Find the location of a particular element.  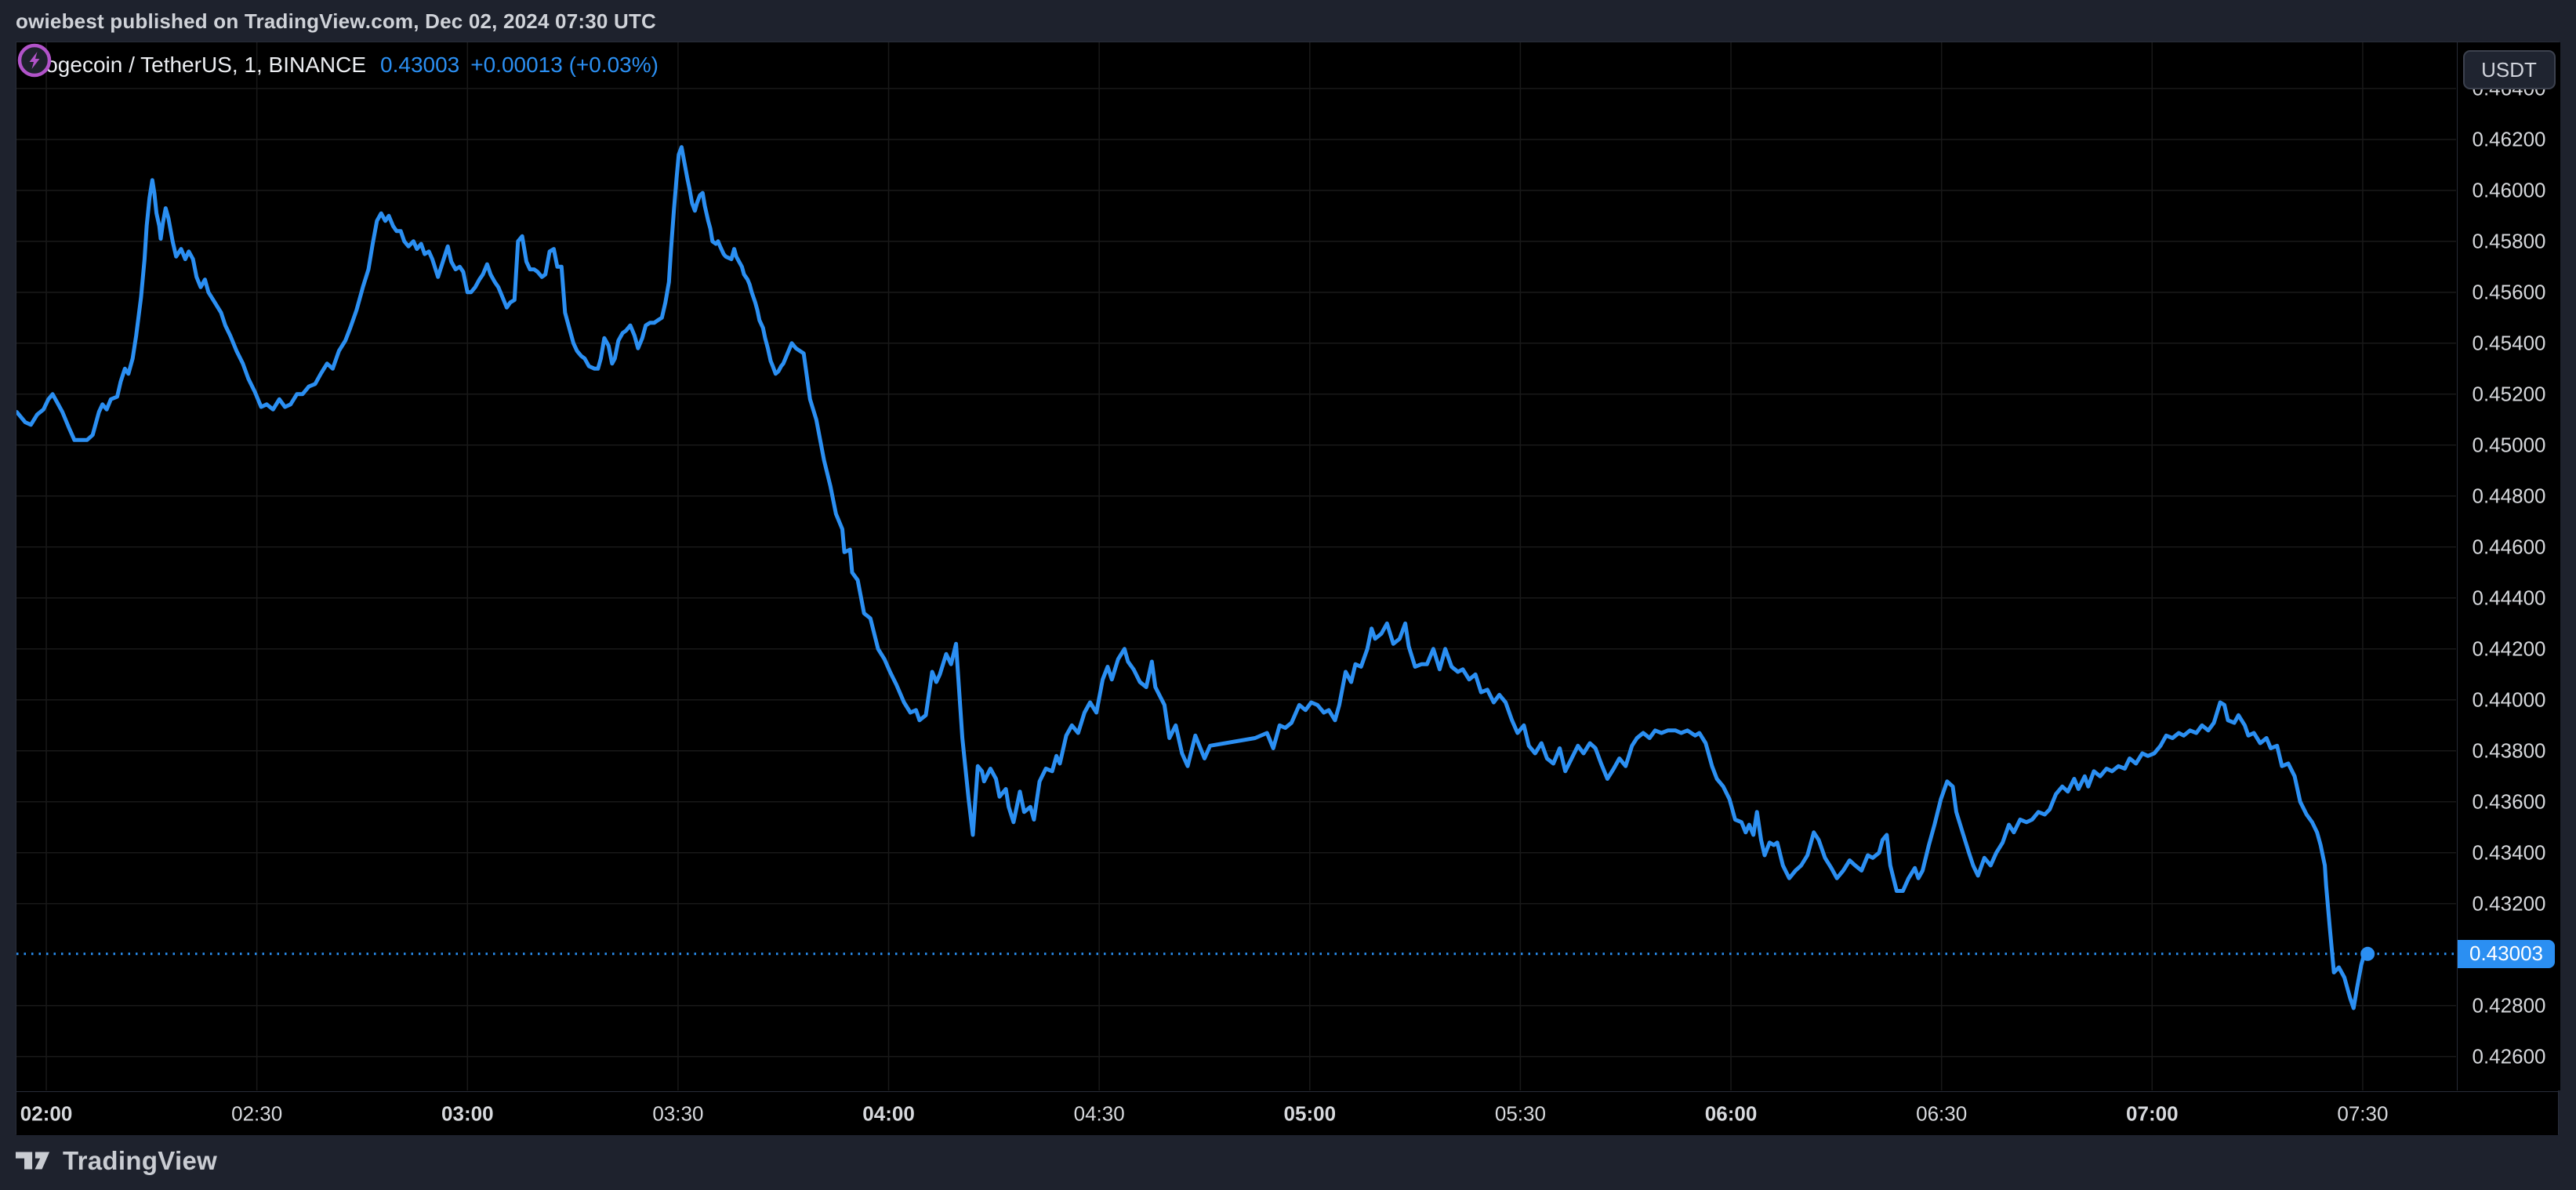

time-tick-label: 07:30 is located at coordinates (2363, 1113).